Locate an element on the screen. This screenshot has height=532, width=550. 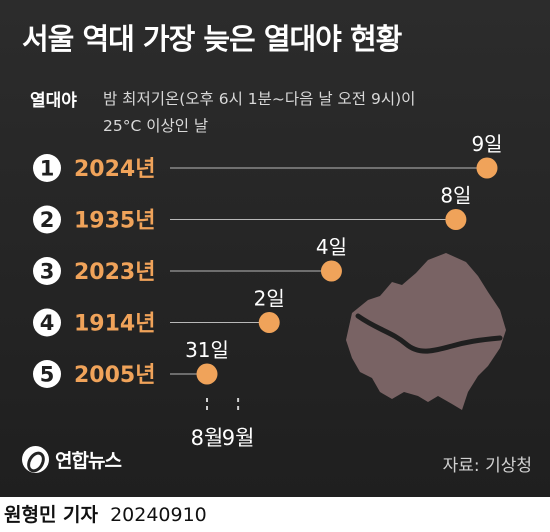
data-row: 4 1914년 2일 is located at coordinates (159, 312).